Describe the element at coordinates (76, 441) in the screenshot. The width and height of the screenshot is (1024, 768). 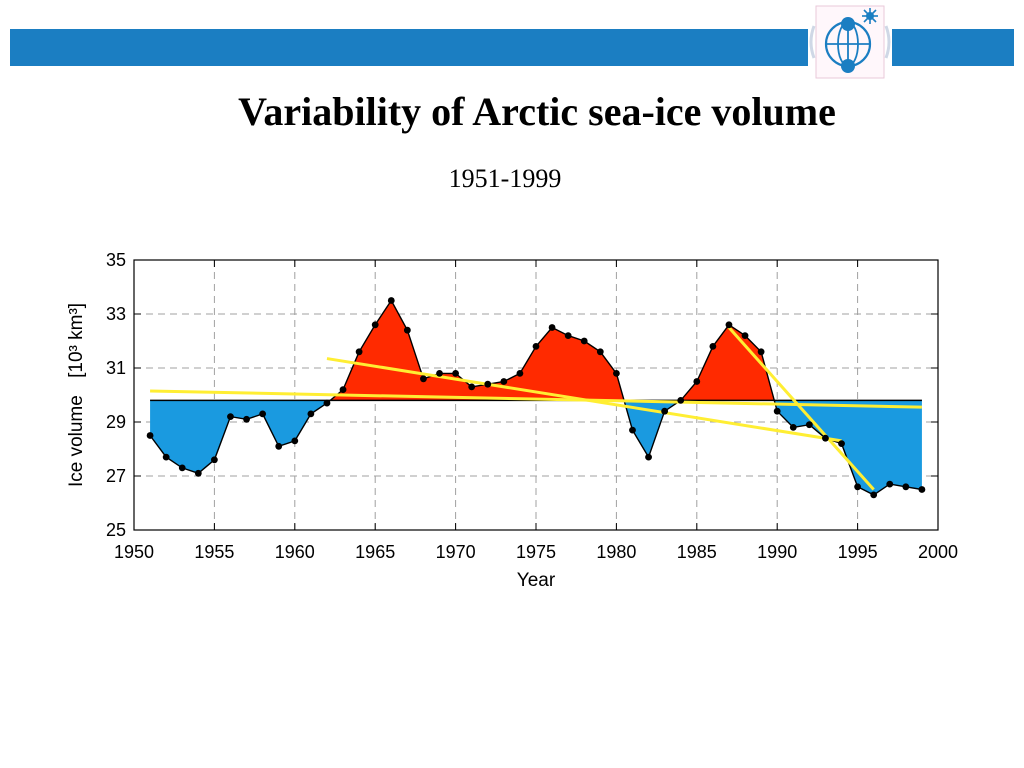
I see `y-axis-label-text: Ice volume` at that location.